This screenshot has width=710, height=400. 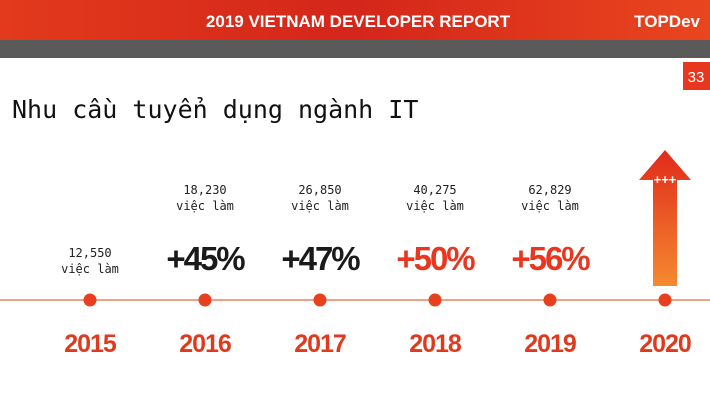 What do you see at coordinates (435, 344) in the screenshot?
I see `year: 2018` at bounding box center [435, 344].